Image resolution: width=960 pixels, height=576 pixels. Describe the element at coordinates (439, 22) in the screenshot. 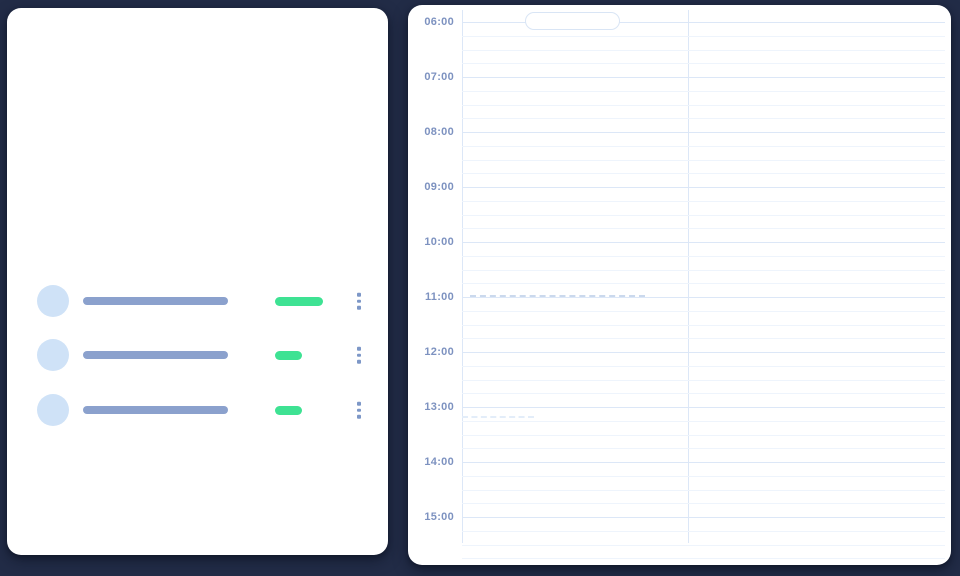

I see `time-label: 06:00` at that location.